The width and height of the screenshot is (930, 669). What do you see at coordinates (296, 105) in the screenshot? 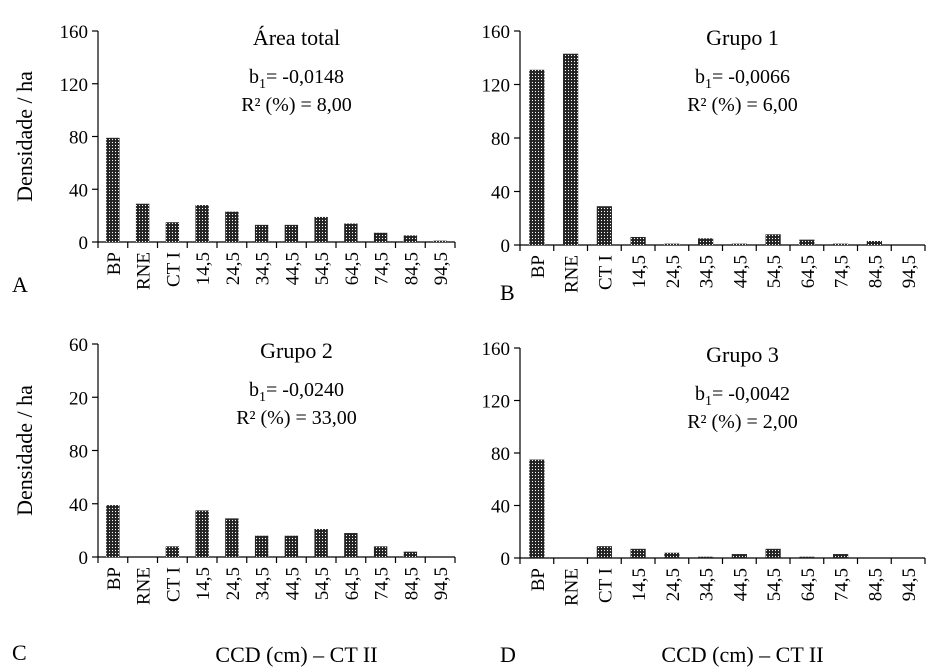
I see `r-squared: R² (%) = 8,00` at bounding box center [296, 105].